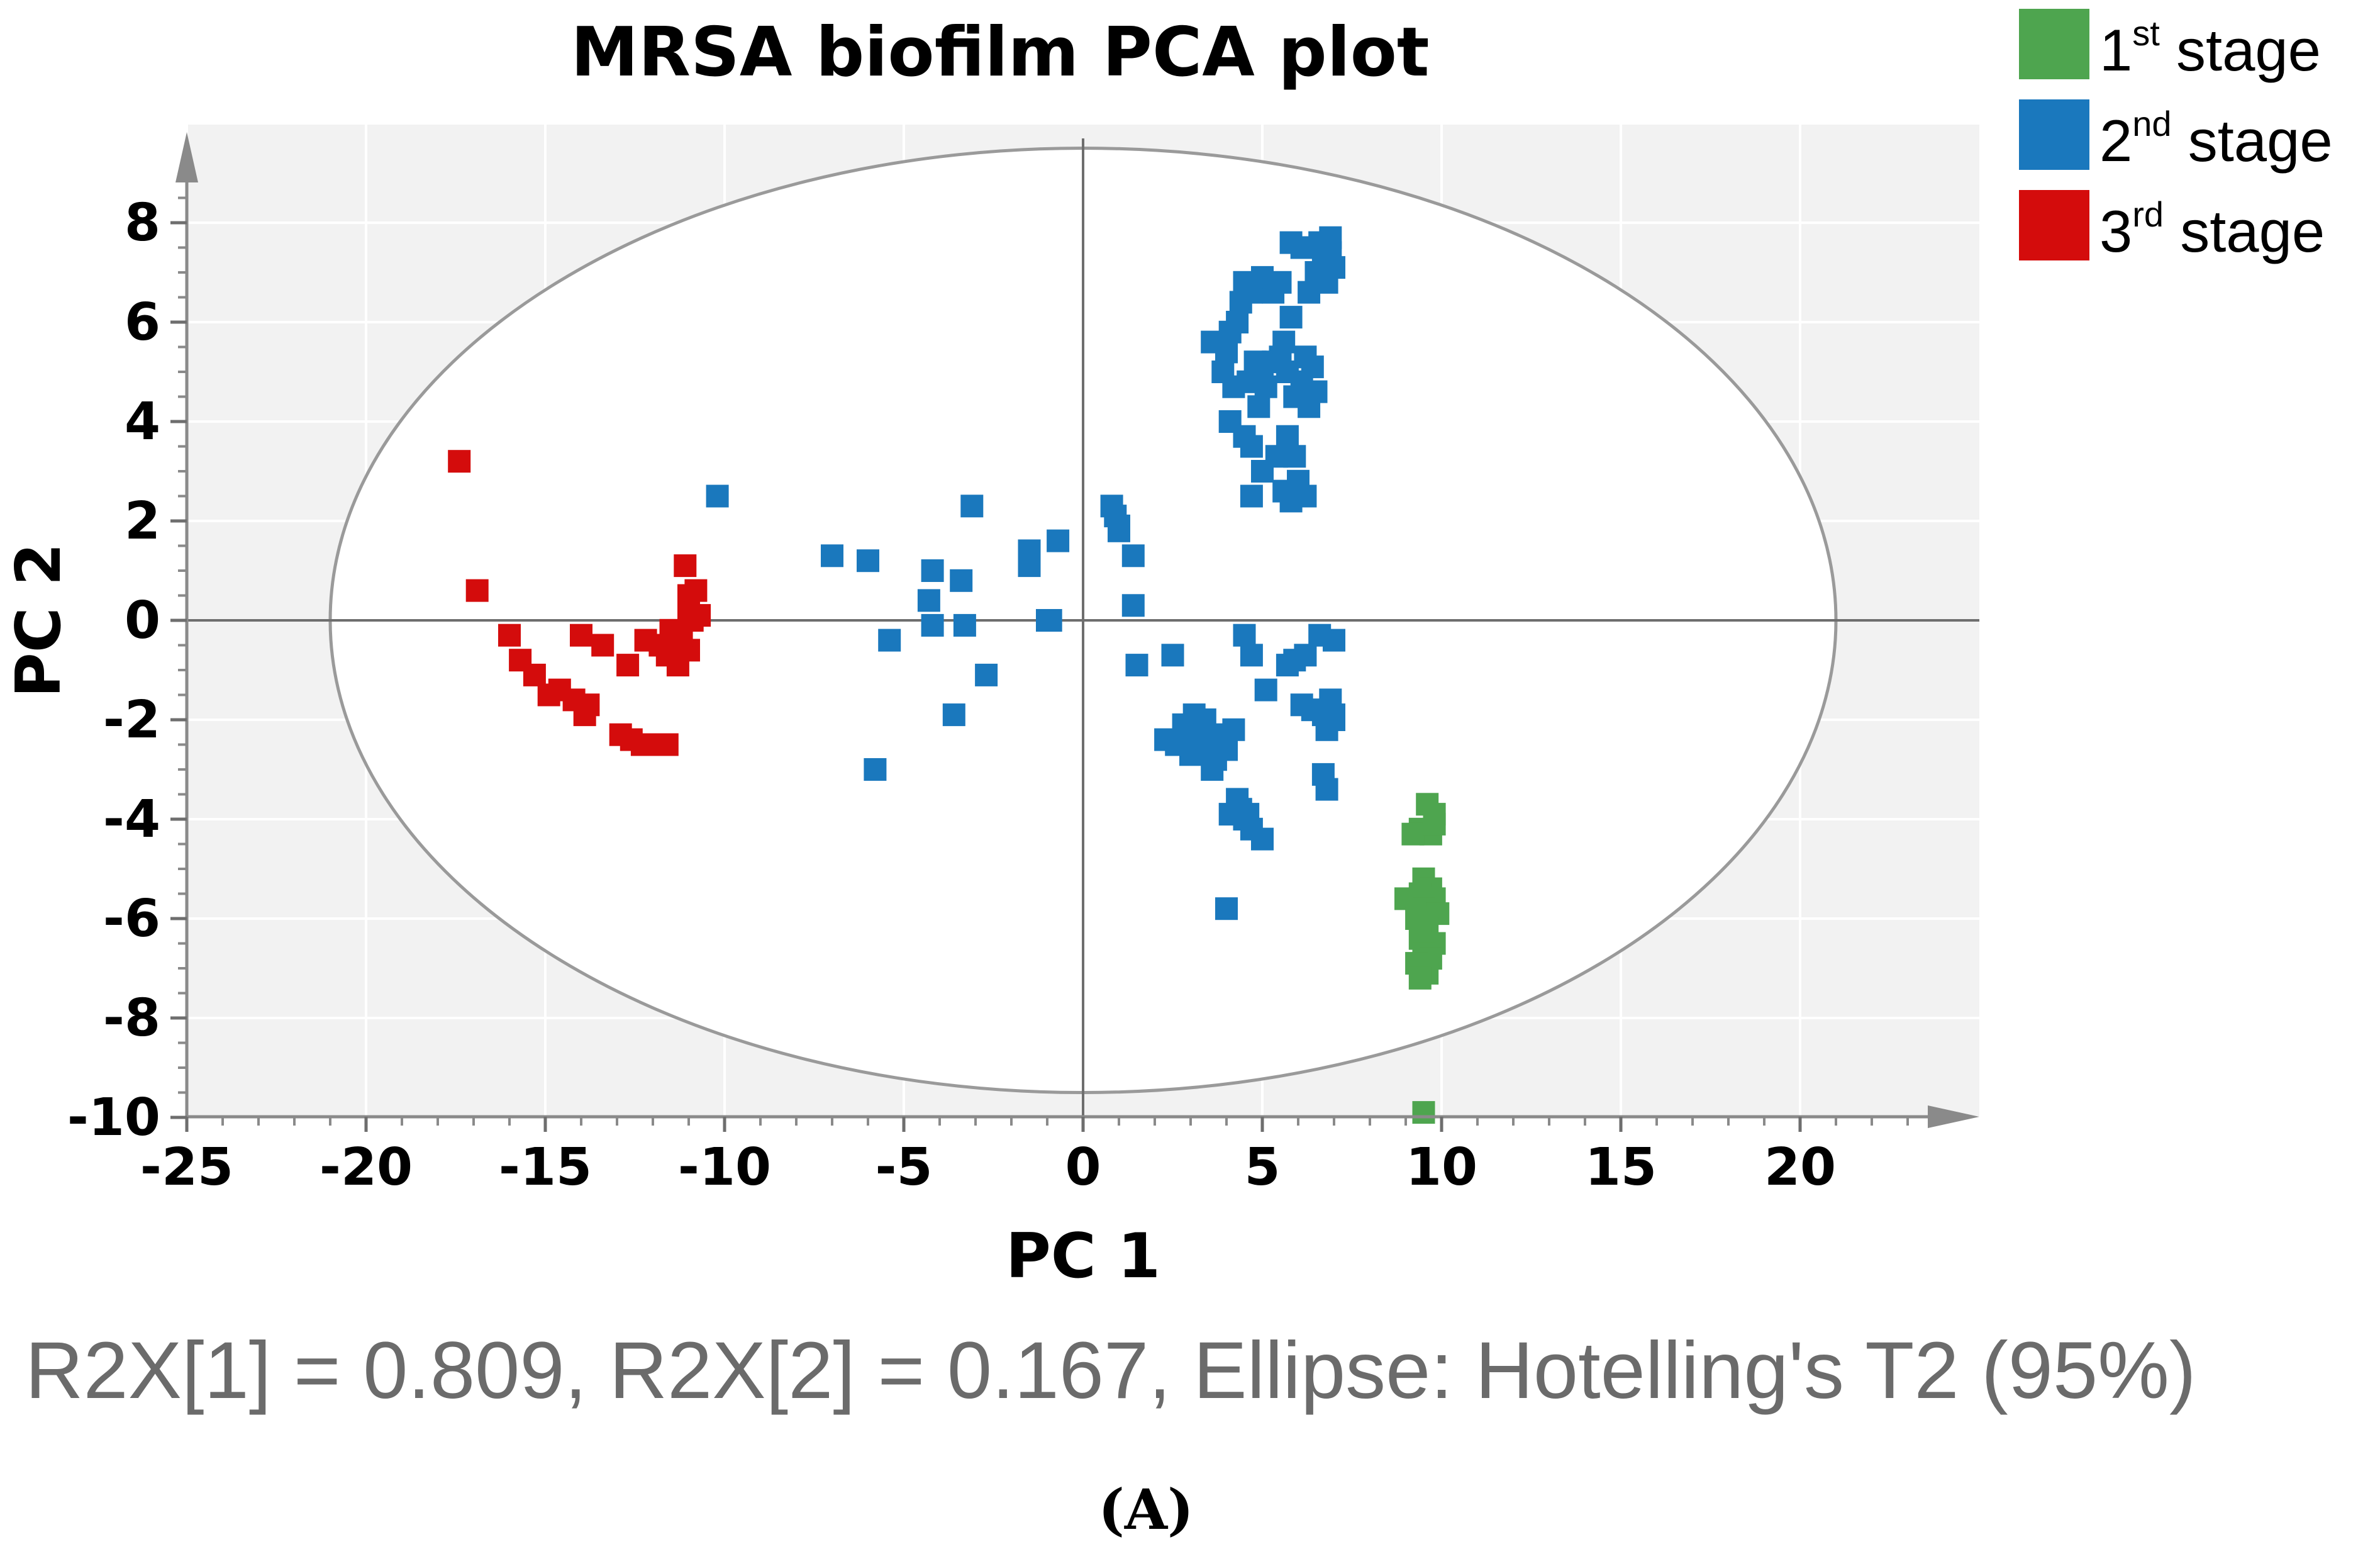  What do you see at coordinates (2212, 229) in the screenshot?
I see `legend-label-stage-3: 3rd stage` at bounding box center [2212, 229].